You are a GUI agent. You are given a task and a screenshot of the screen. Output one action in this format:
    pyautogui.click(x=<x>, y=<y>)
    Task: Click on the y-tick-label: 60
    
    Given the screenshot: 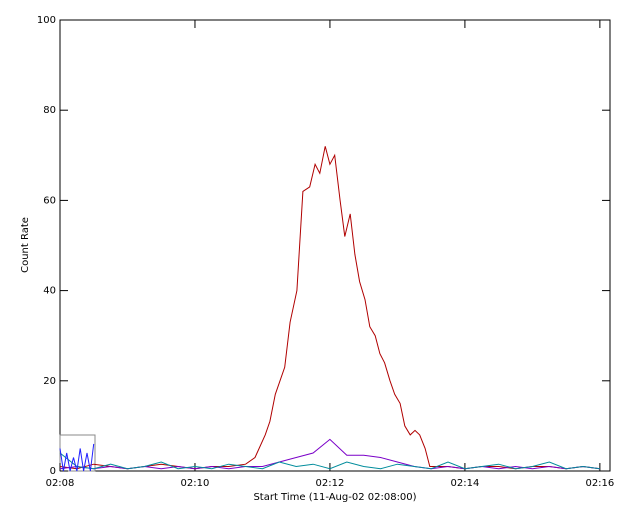 What is the action you would take?
    pyautogui.click(x=49, y=200)
    